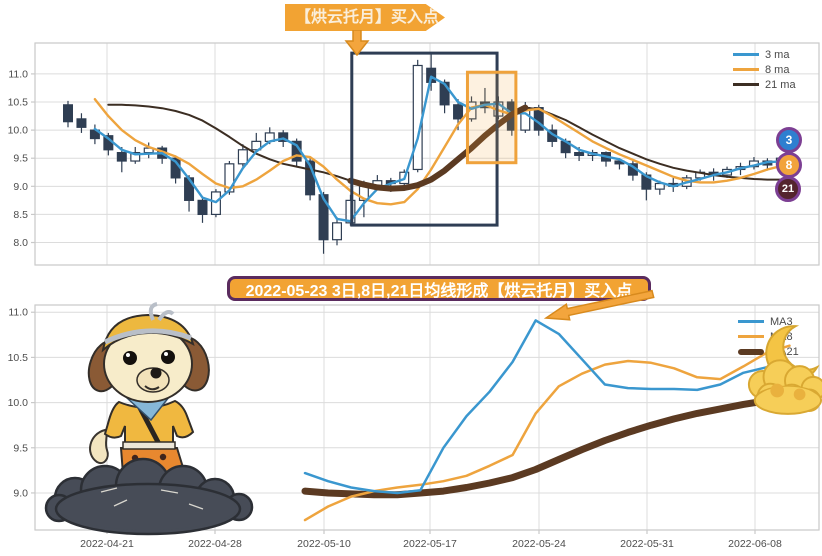 This screenshot has height=556, width=822. Describe the element at coordinates (430, 544) in the screenshot. I see `x-tick-label: 2022-05-17` at that location.